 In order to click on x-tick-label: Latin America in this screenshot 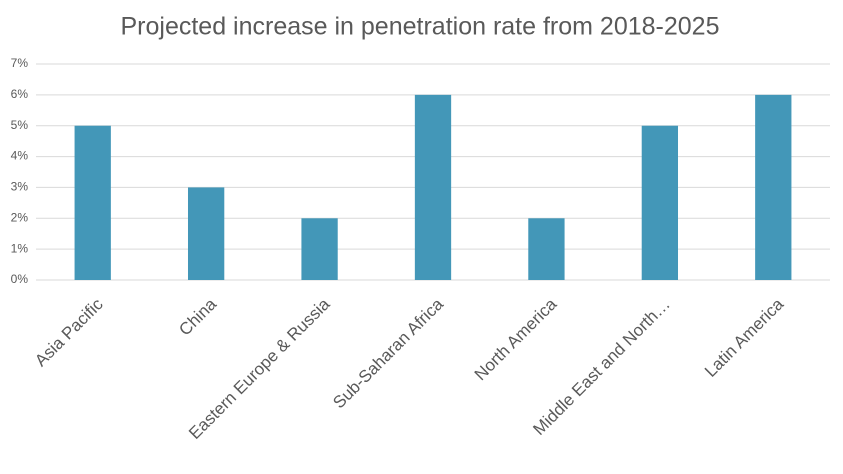, I will do `click(744, 337)`.